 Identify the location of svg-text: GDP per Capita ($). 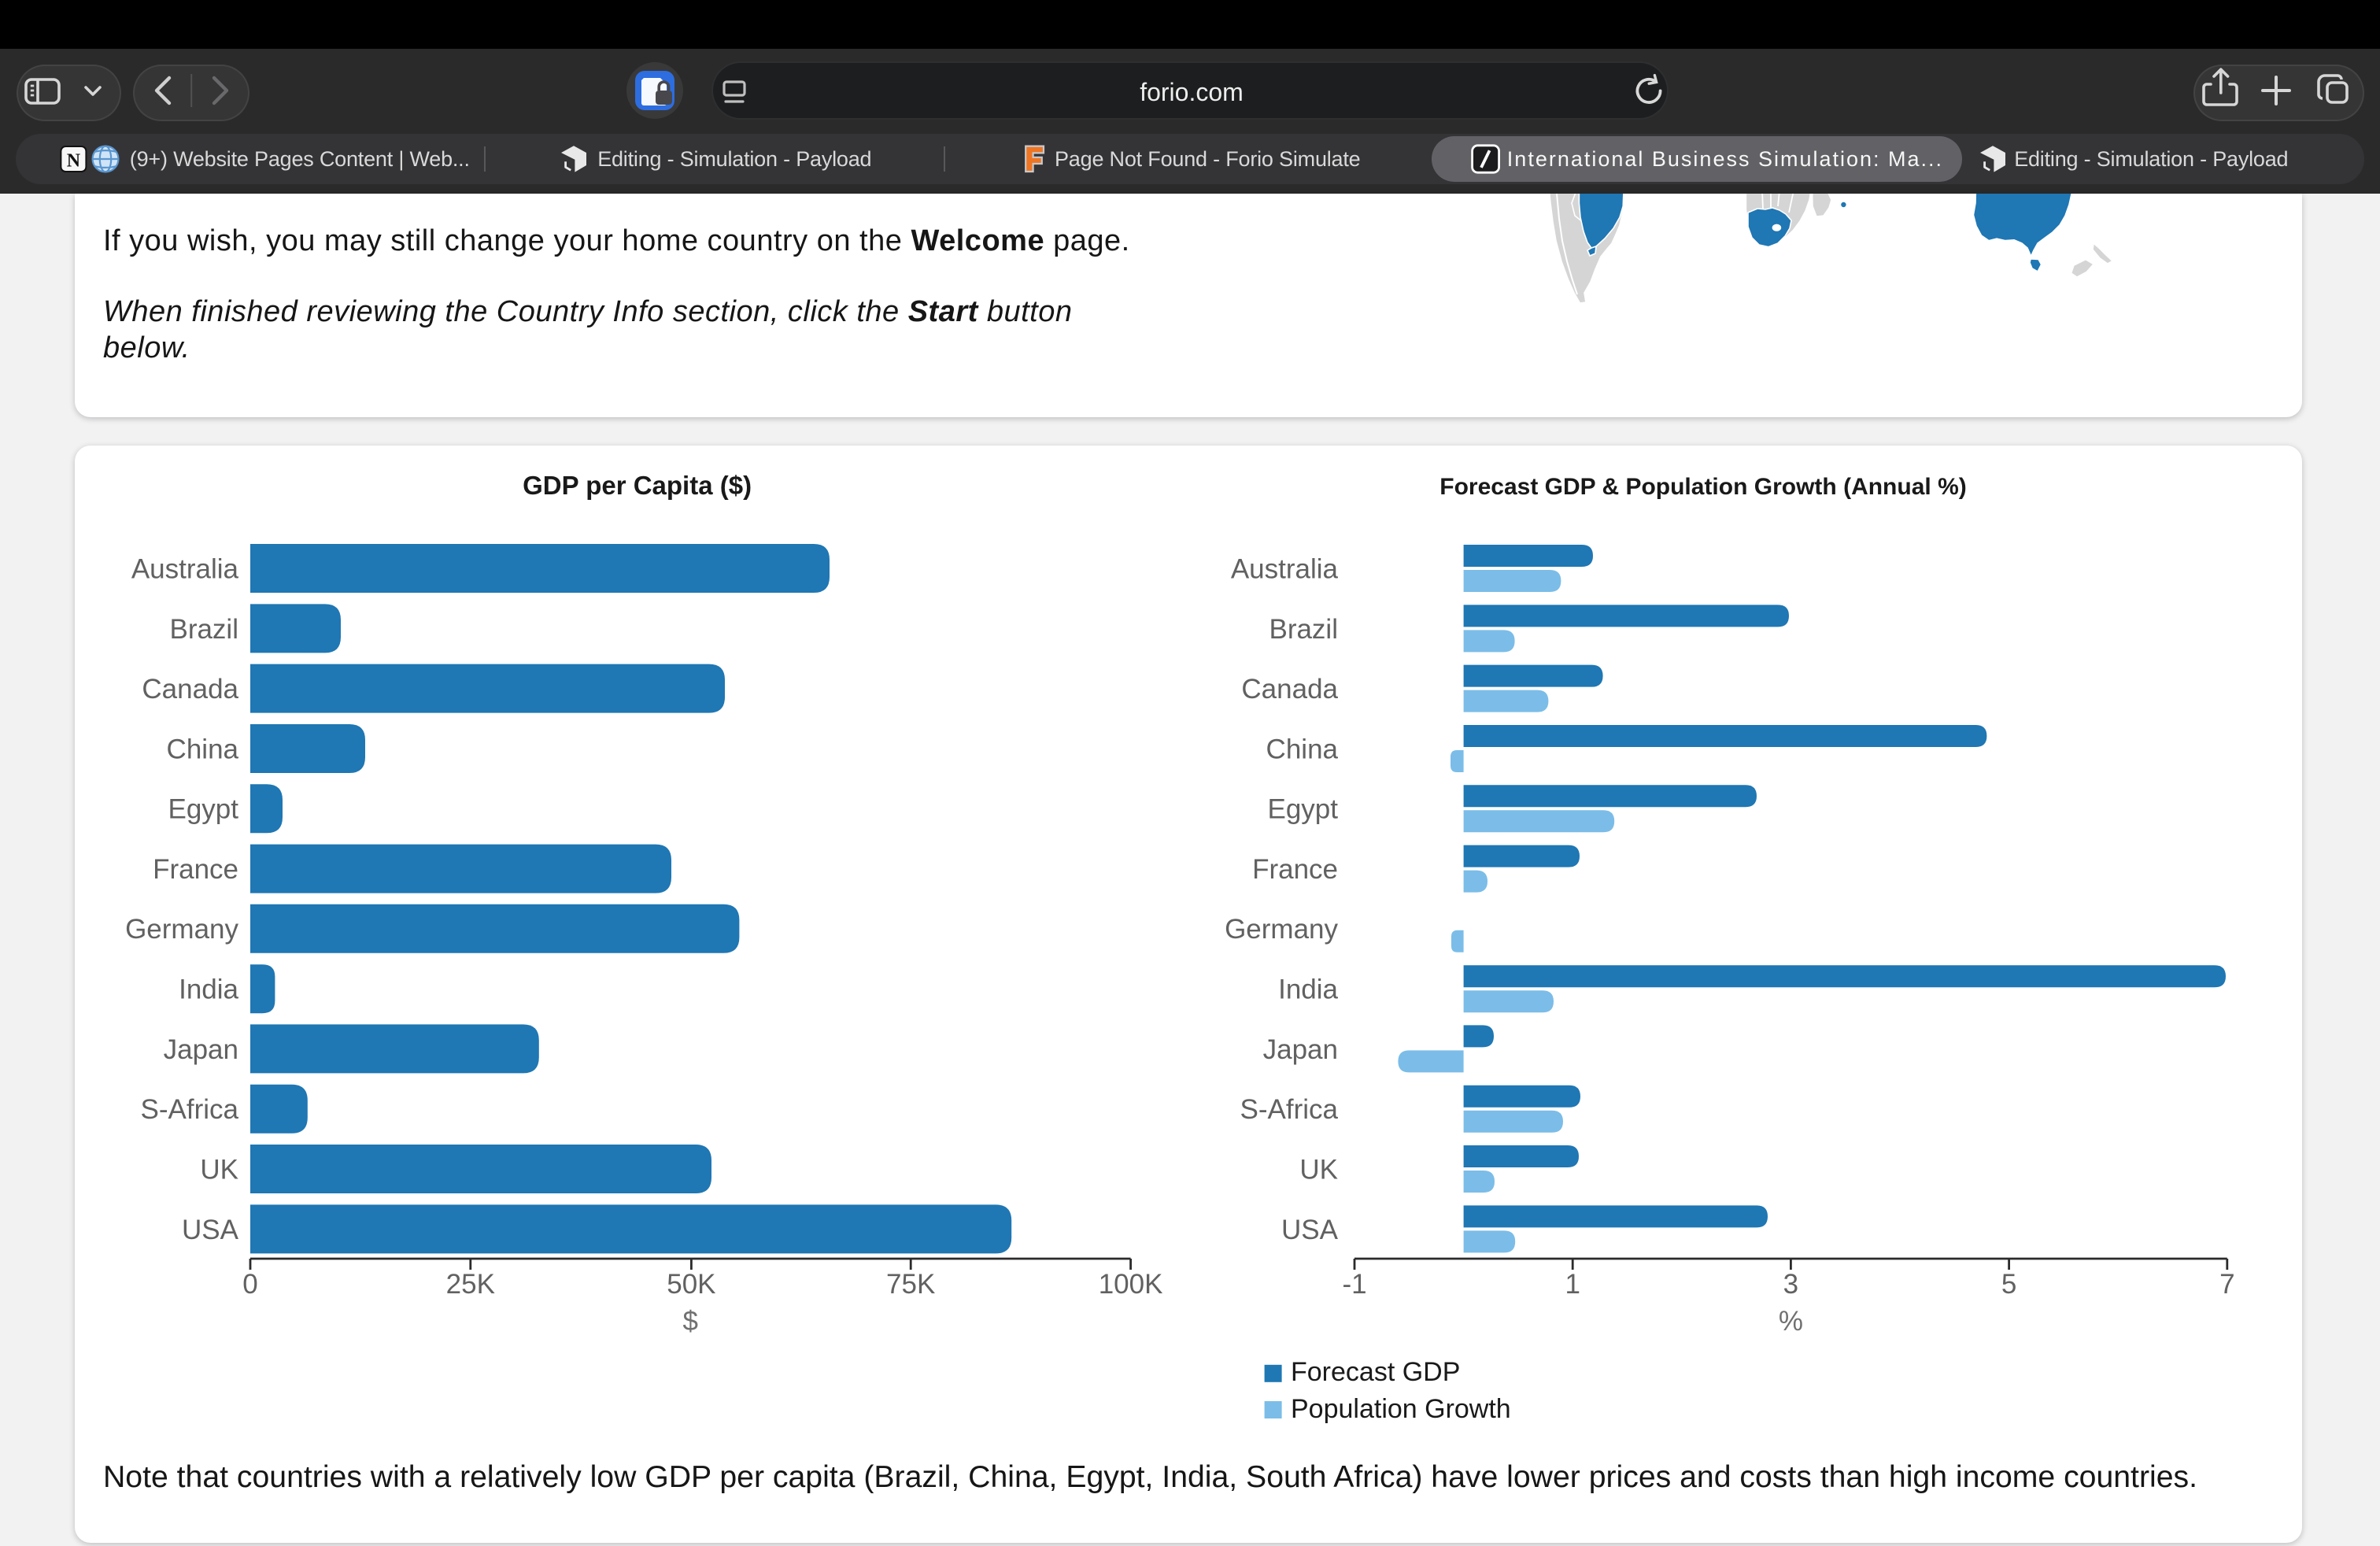
(637, 485).